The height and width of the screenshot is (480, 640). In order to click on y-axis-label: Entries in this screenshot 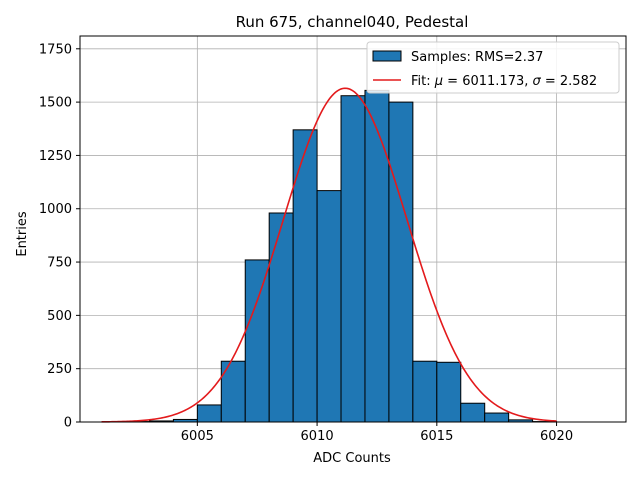, I will do `click(22, 234)`.